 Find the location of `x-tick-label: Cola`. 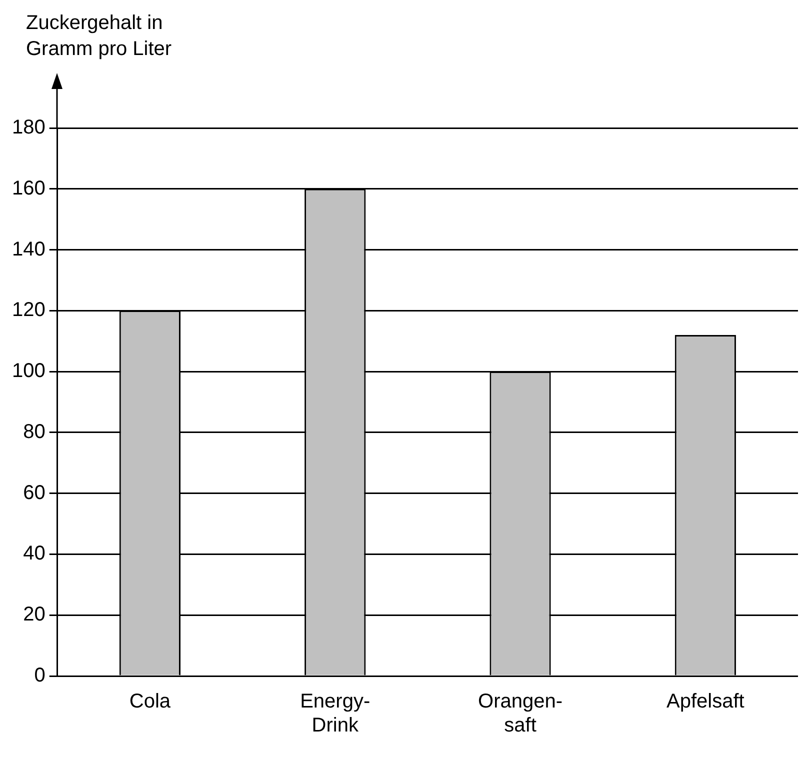

x-tick-label: Cola is located at coordinates (150, 701).